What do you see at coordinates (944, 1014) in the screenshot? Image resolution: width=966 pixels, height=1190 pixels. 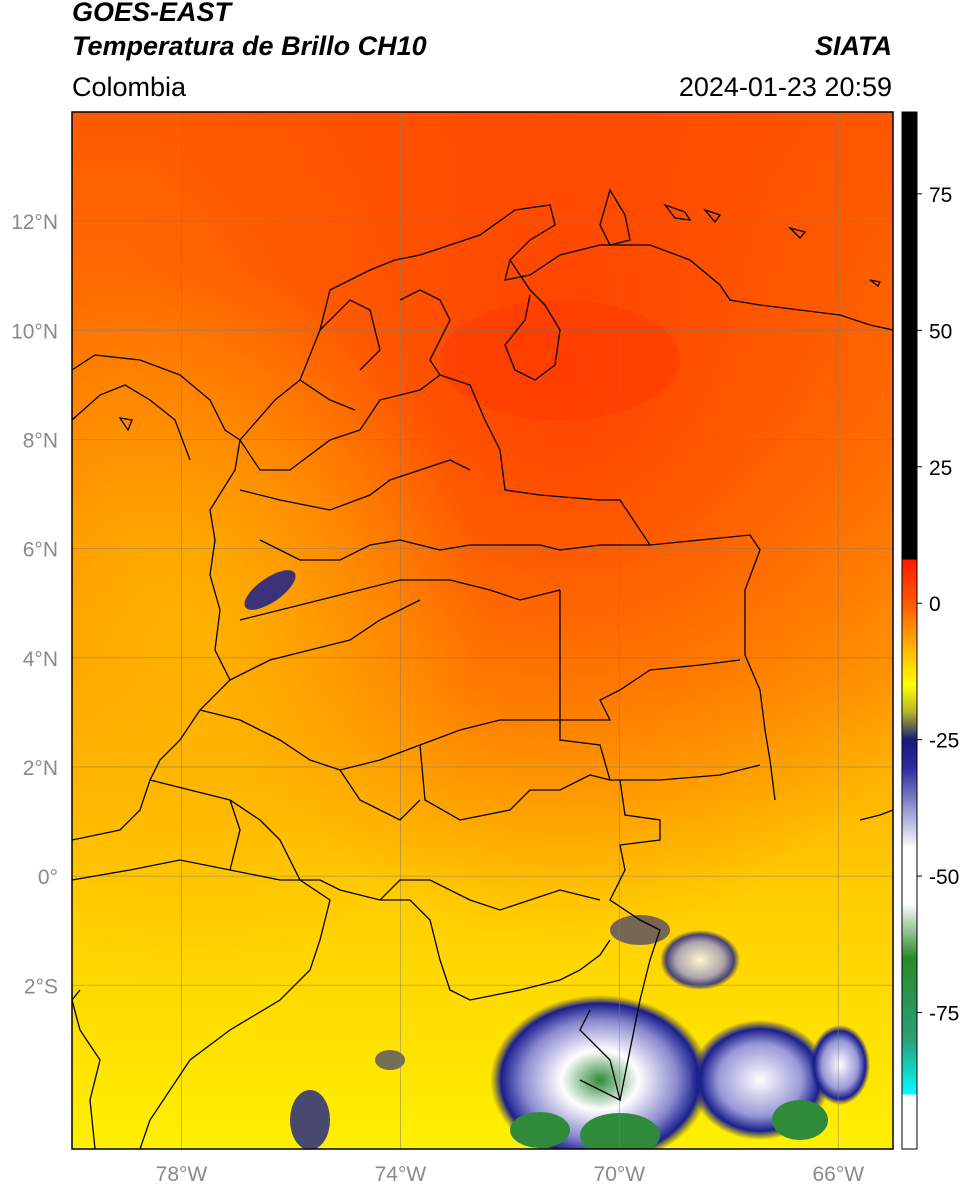 I see `colorbar-tick-label: -75` at bounding box center [944, 1014].